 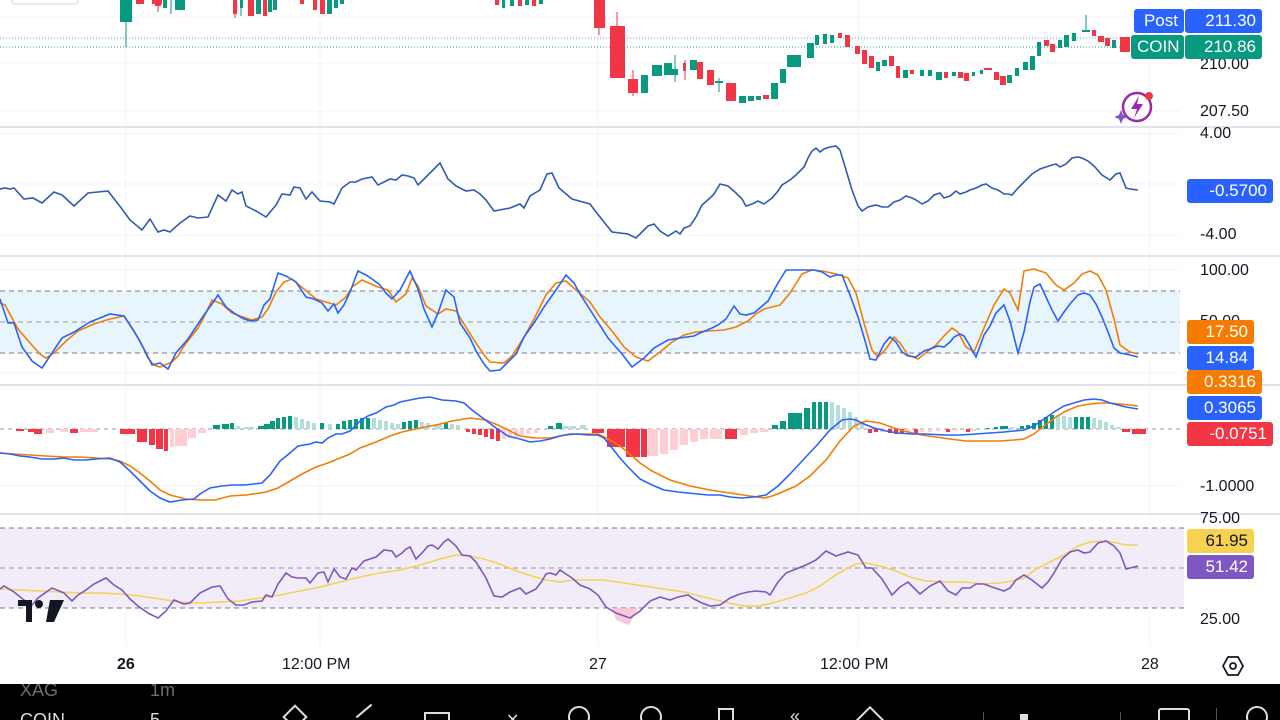 What do you see at coordinates (295, 712) in the screenshot?
I see `pencil-icon` at bounding box center [295, 712].